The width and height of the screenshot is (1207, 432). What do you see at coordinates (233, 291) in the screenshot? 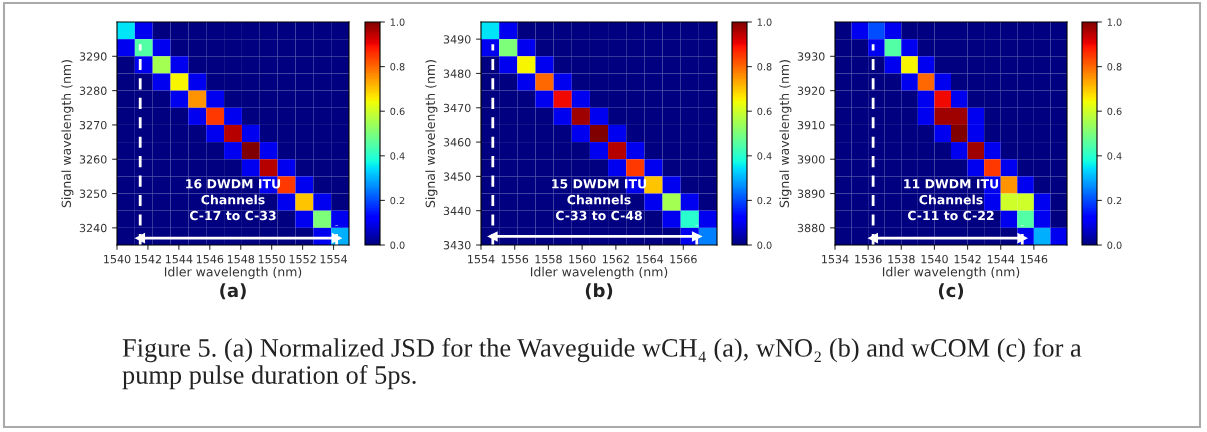
I see `text: (a)` at bounding box center [233, 291].